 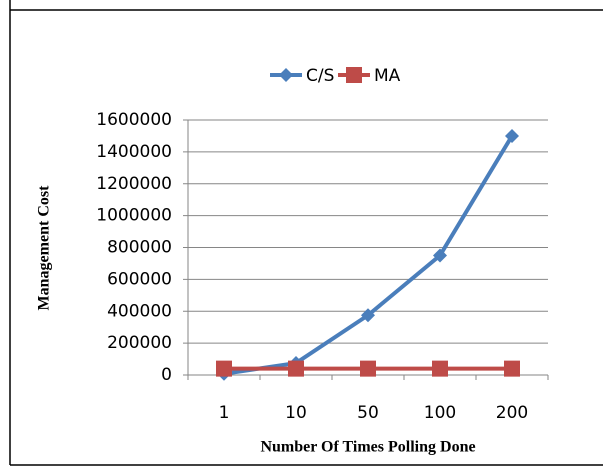 I want to click on x-axis-title: Number Of Times Polling Done, so click(x=367, y=447).